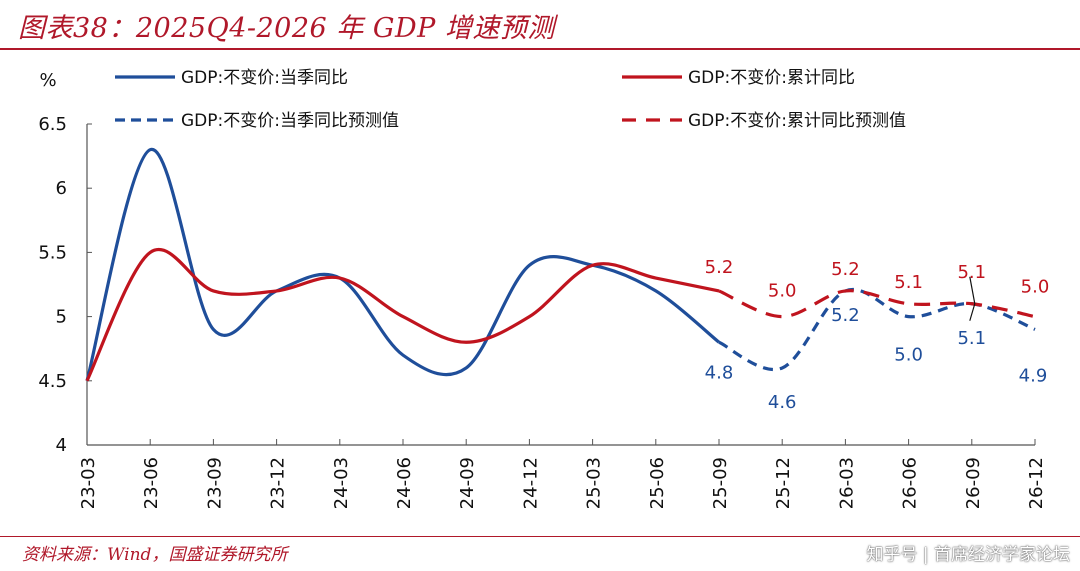  I want to click on data-label-quarterly: 5.0, so click(908, 355).